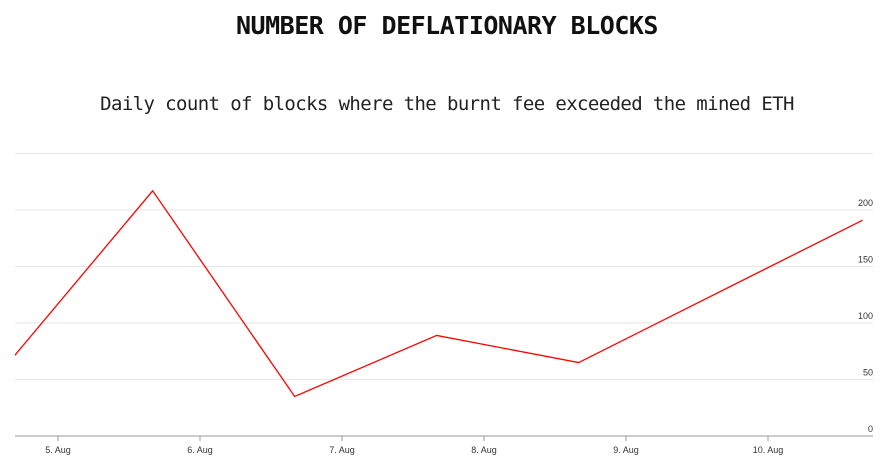  I want to click on y-tick-label: 100, so click(865, 316).